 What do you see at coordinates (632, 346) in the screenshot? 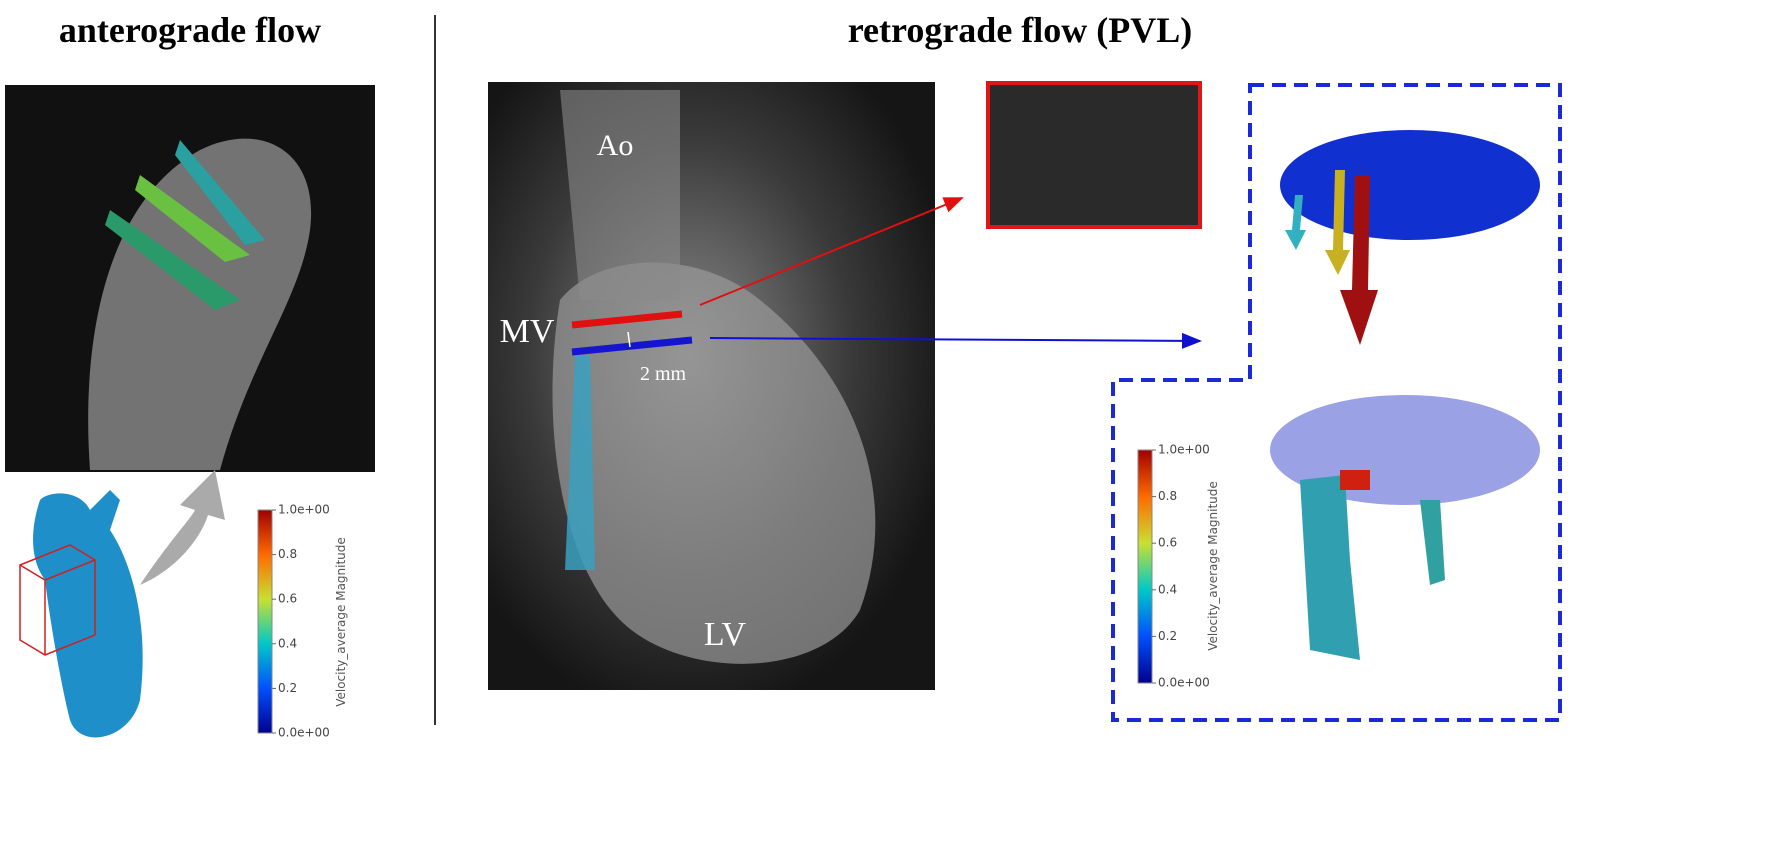
I see `plane-blue` at bounding box center [632, 346].